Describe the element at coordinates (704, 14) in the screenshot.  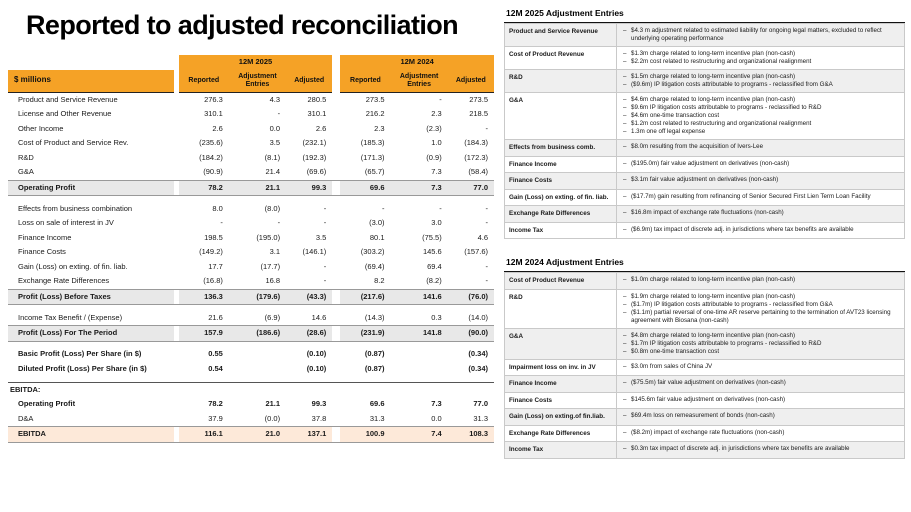
I see `panel-title: 12M 2025 Adjustment Entries` at that location.